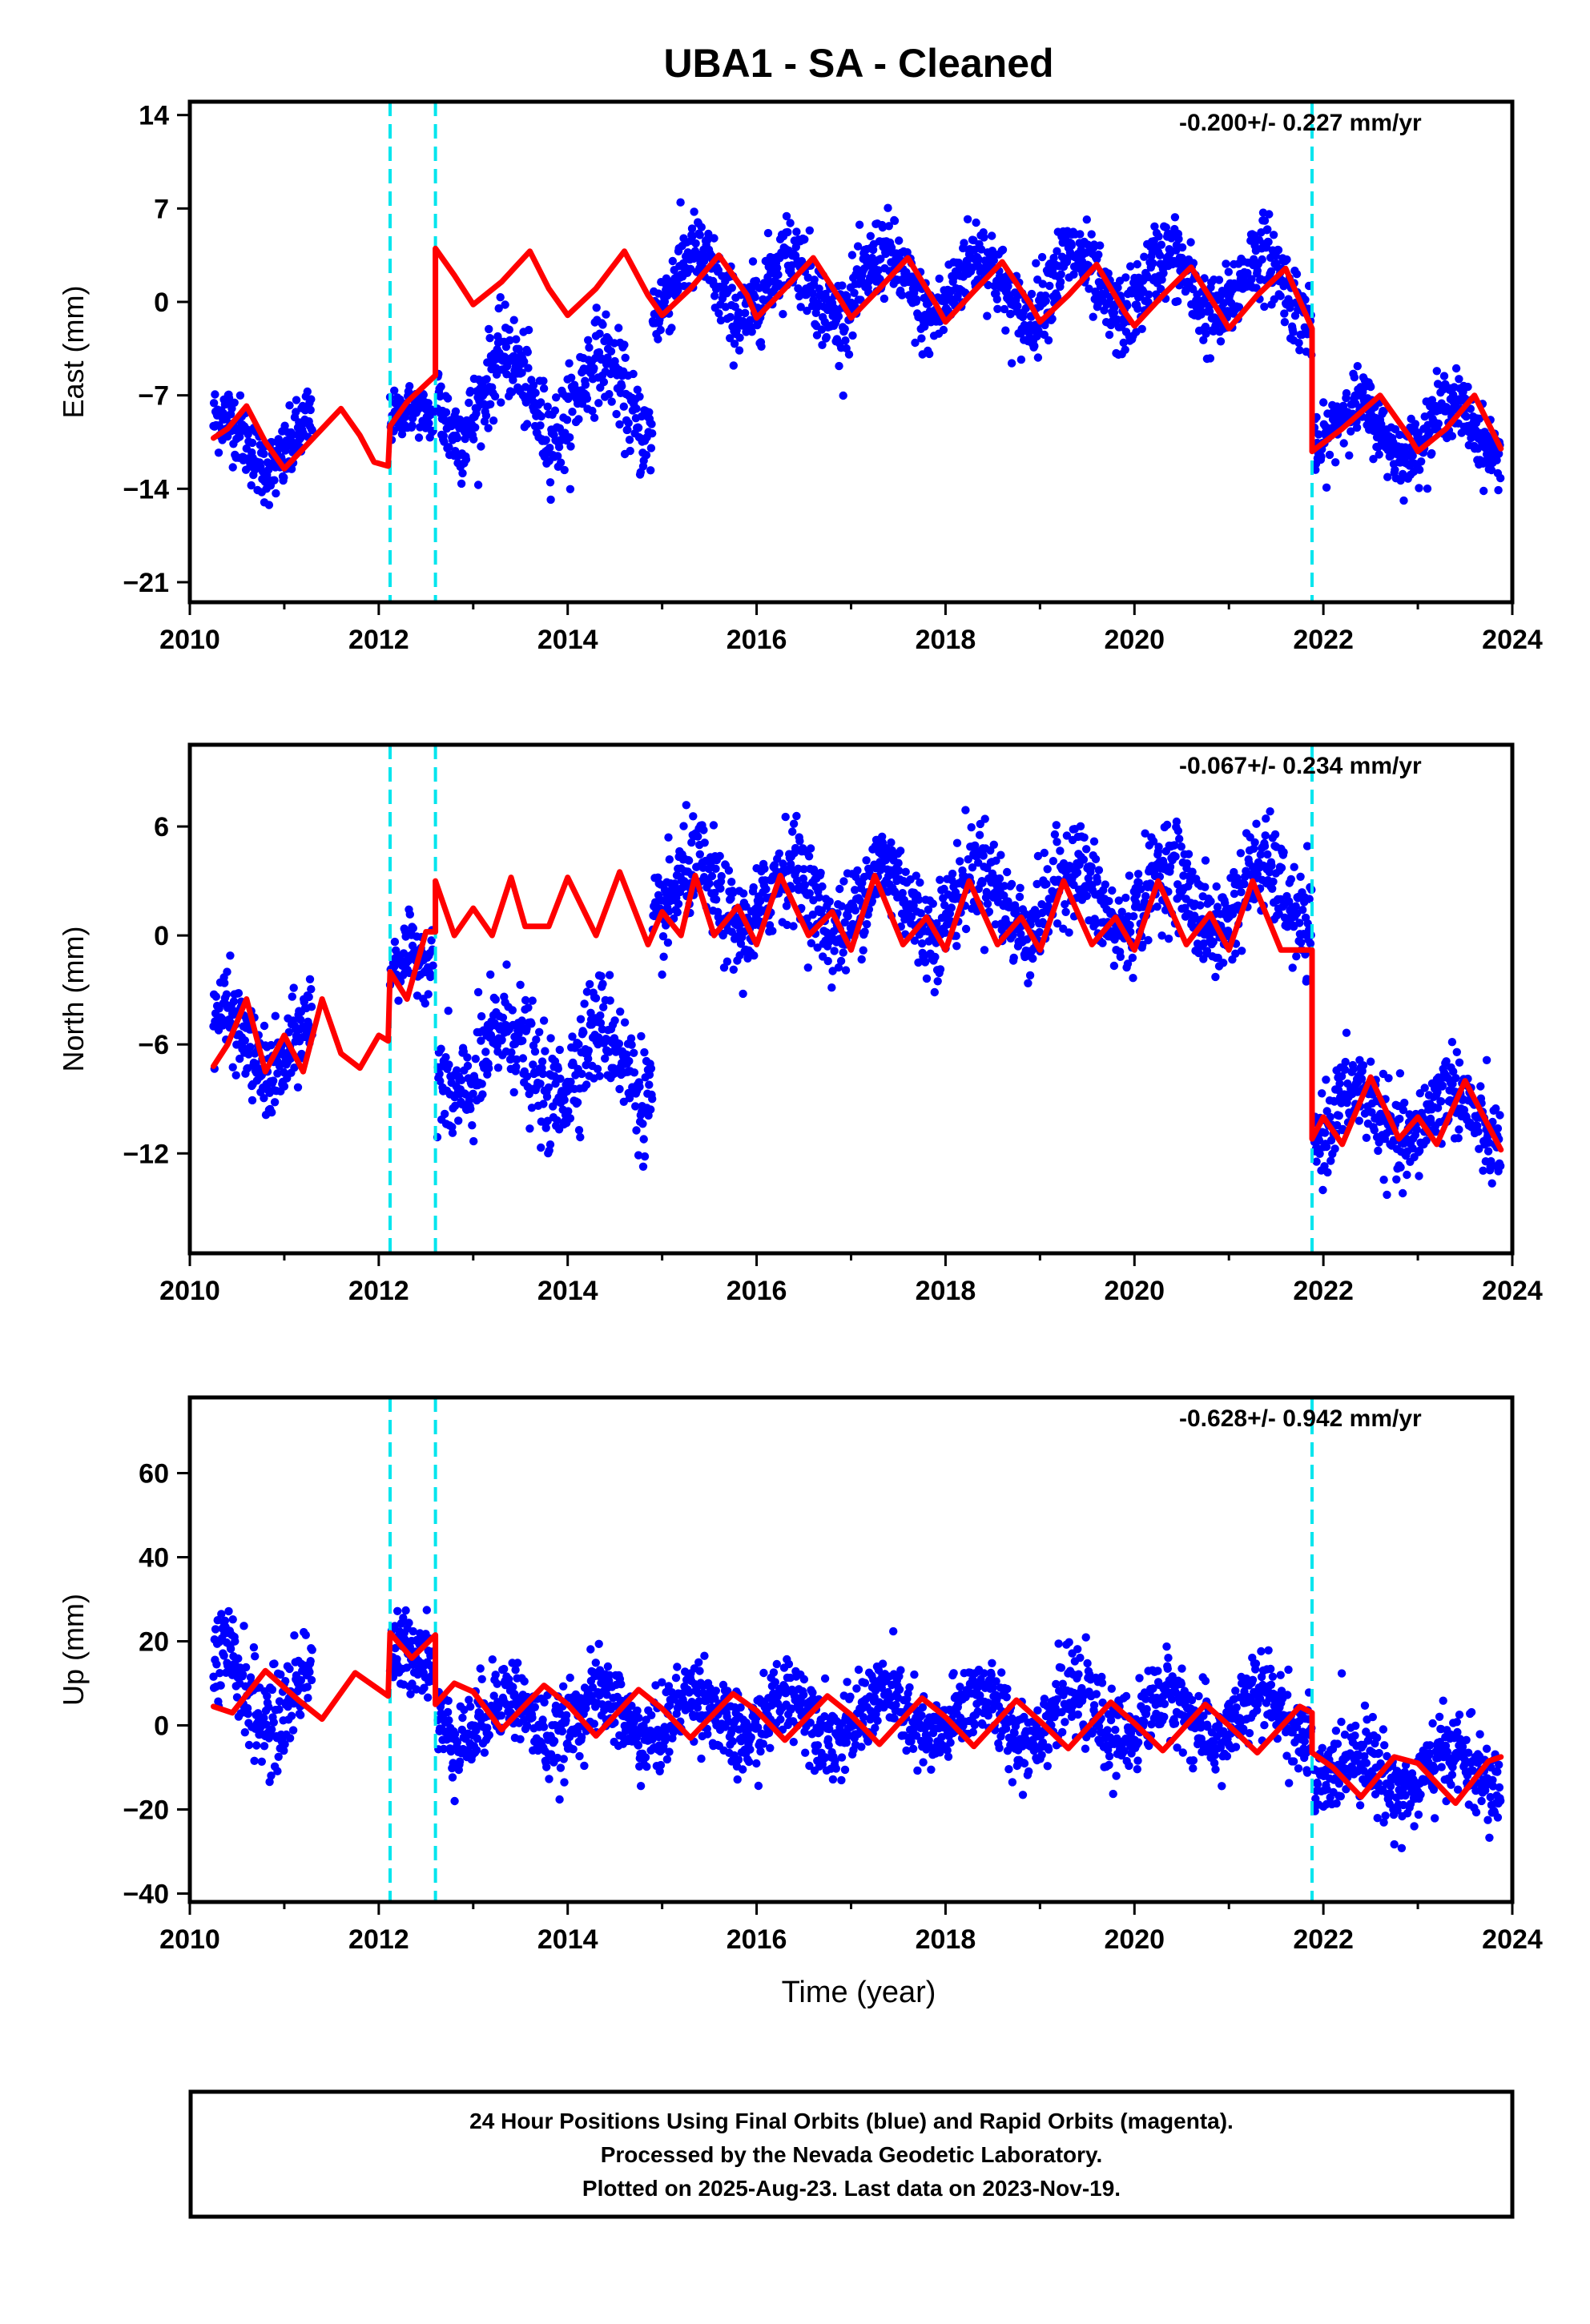 The image size is (1590, 2324). What do you see at coordinates (851, 628) in the screenshot?
I see `east-x-ticks: 2010 2012 2014 2016 2018 2020 2022 2024` at bounding box center [851, 628].